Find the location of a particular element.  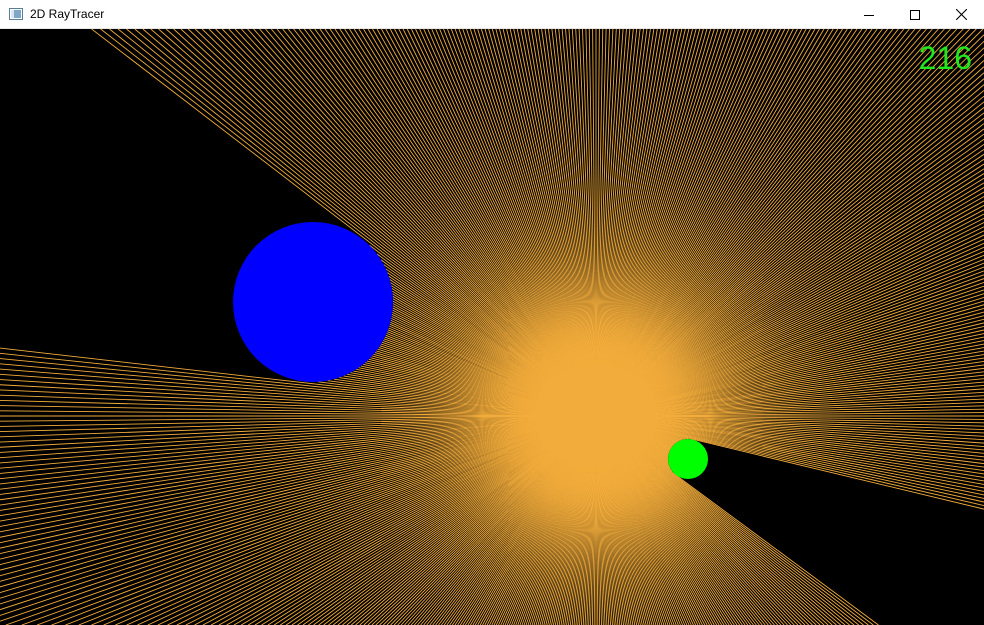

light-source is located at coordinates (596, 416).